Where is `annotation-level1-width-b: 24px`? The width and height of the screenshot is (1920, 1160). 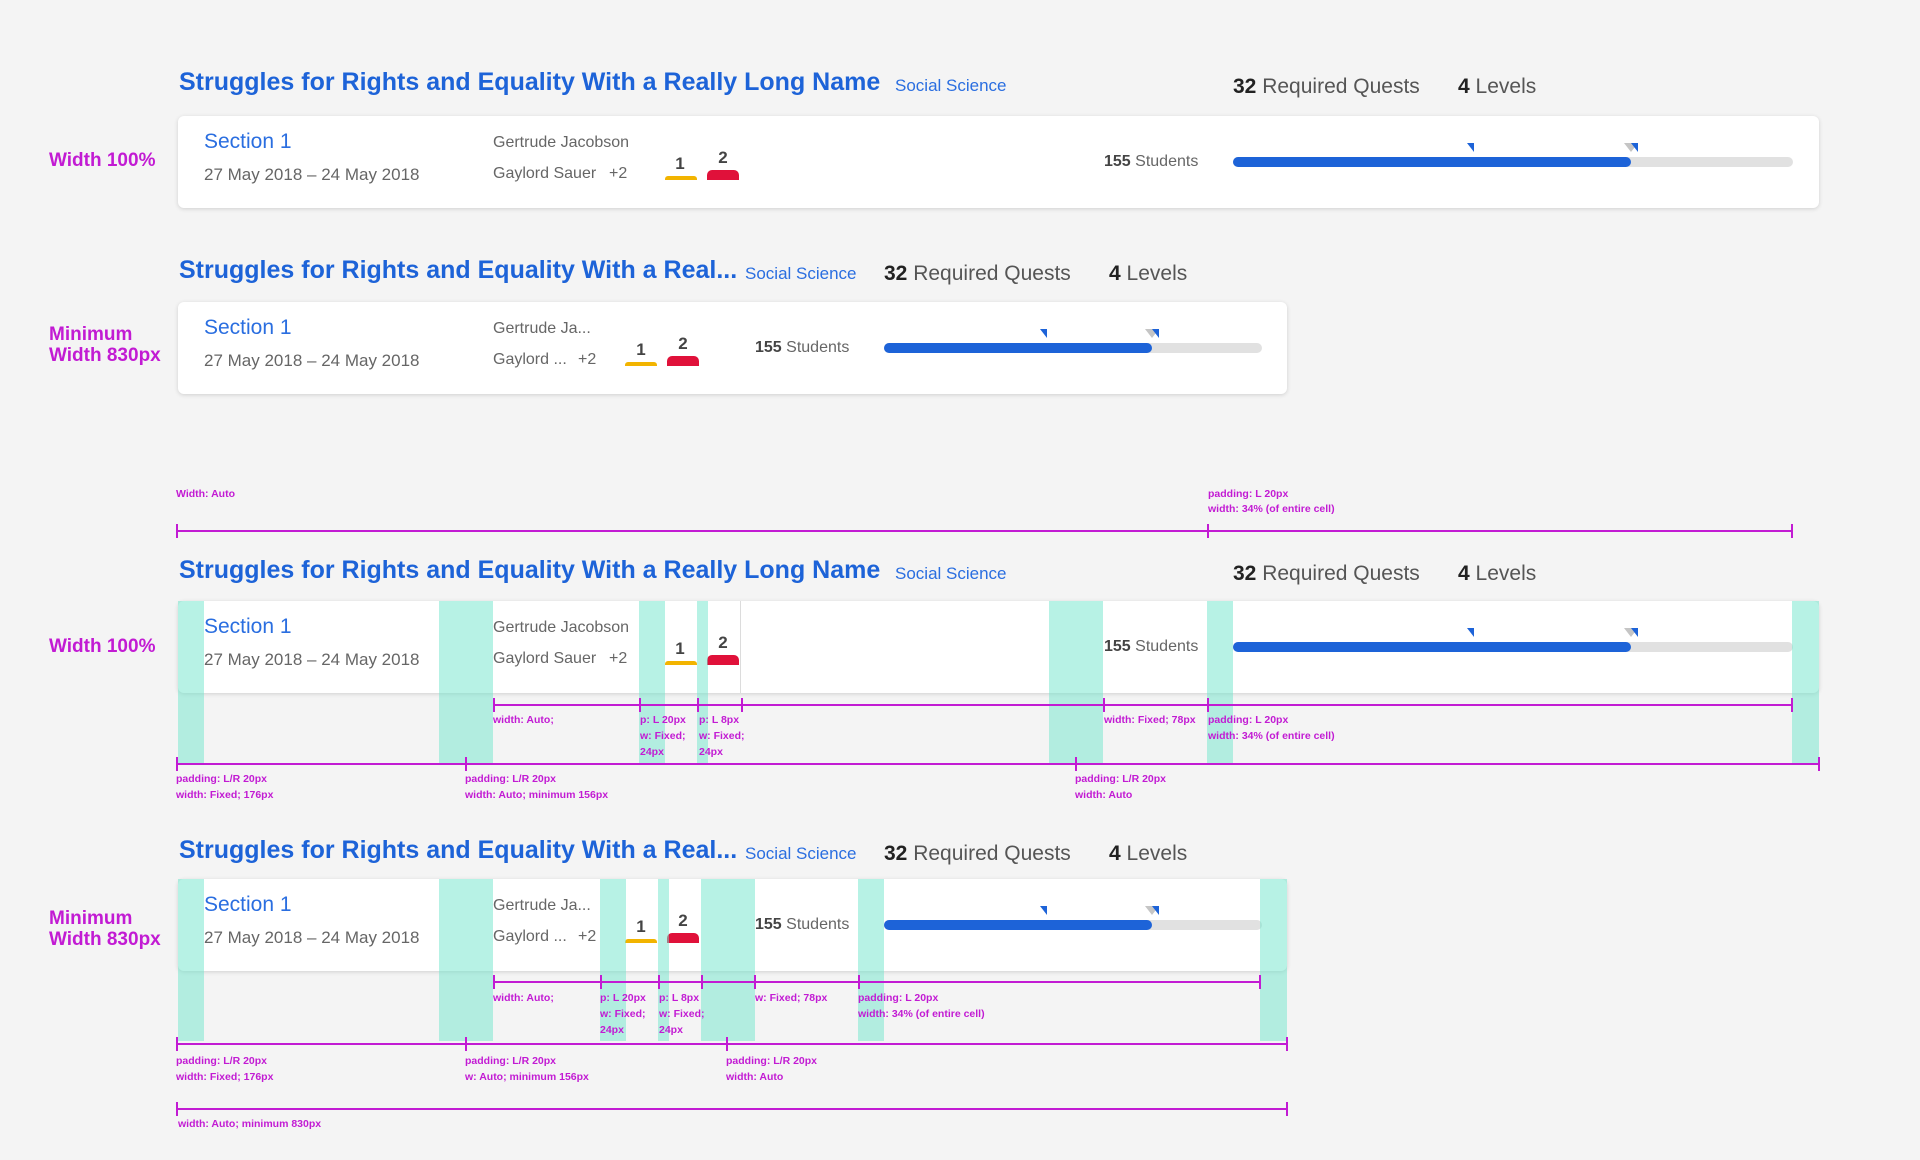
annotation-level1-width-b: 24px is located at coordinates (612, 1030).